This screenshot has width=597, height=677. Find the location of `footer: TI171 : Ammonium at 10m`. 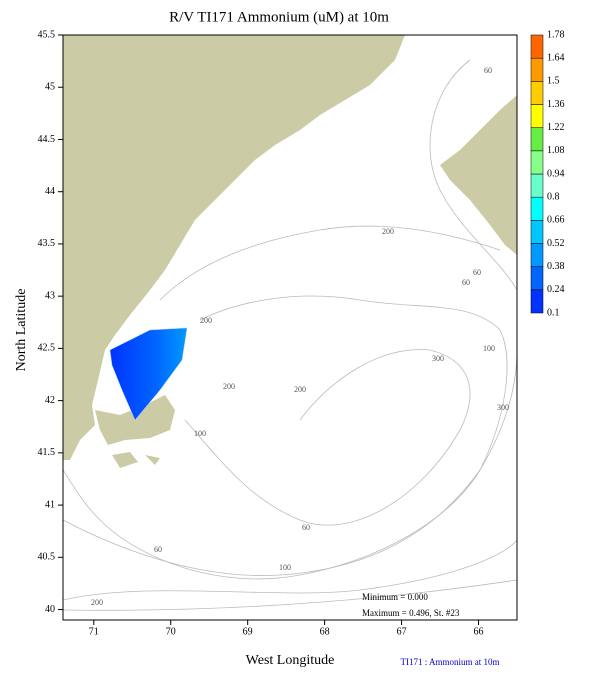

footer: TI171 : Ammonium at 10m is located at coordinates (450, 662).